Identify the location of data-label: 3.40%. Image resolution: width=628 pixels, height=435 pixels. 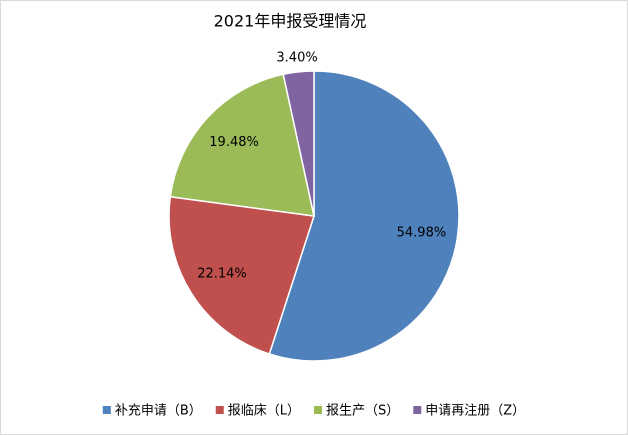
(296, 57).